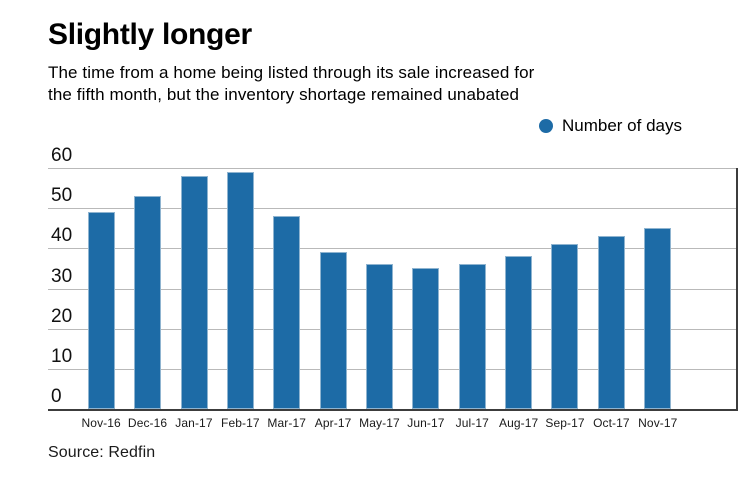 This screenshot has width=740, height=482. I want to click on y-tick-label-30: 30, so click(62, 276).